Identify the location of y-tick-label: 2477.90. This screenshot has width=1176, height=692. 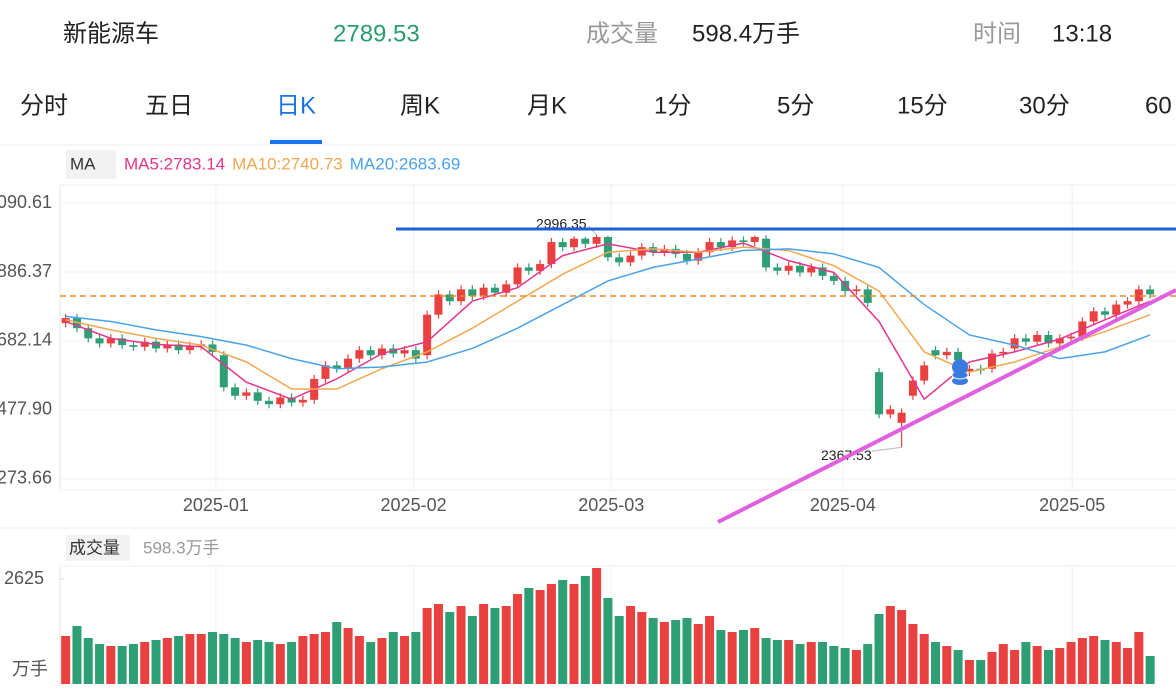
(26, 409).